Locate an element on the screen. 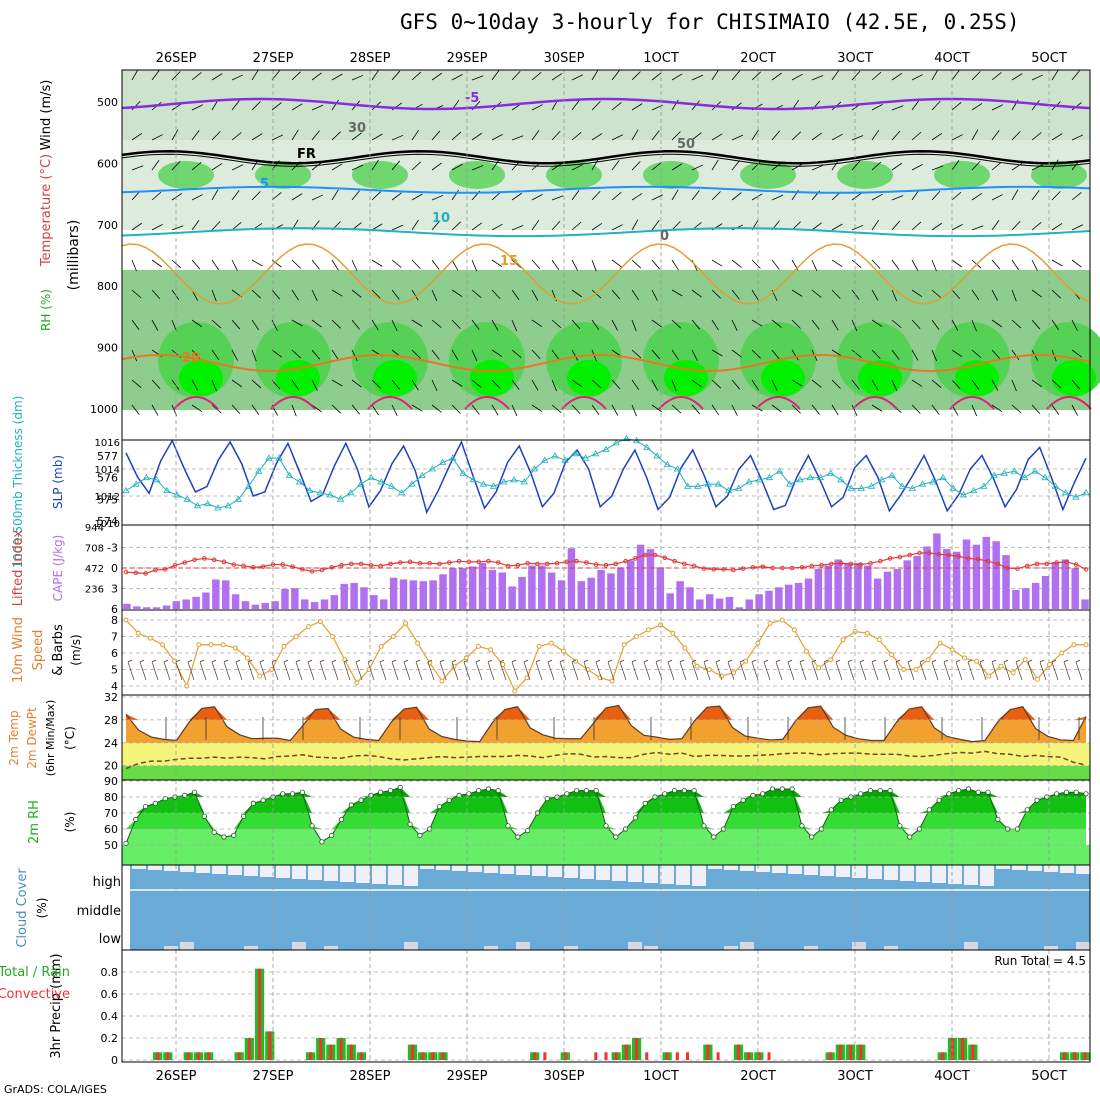 This screenshot has width=1100, height=1100. top-date-label: 28SEP is located at coordinates (370, 58).